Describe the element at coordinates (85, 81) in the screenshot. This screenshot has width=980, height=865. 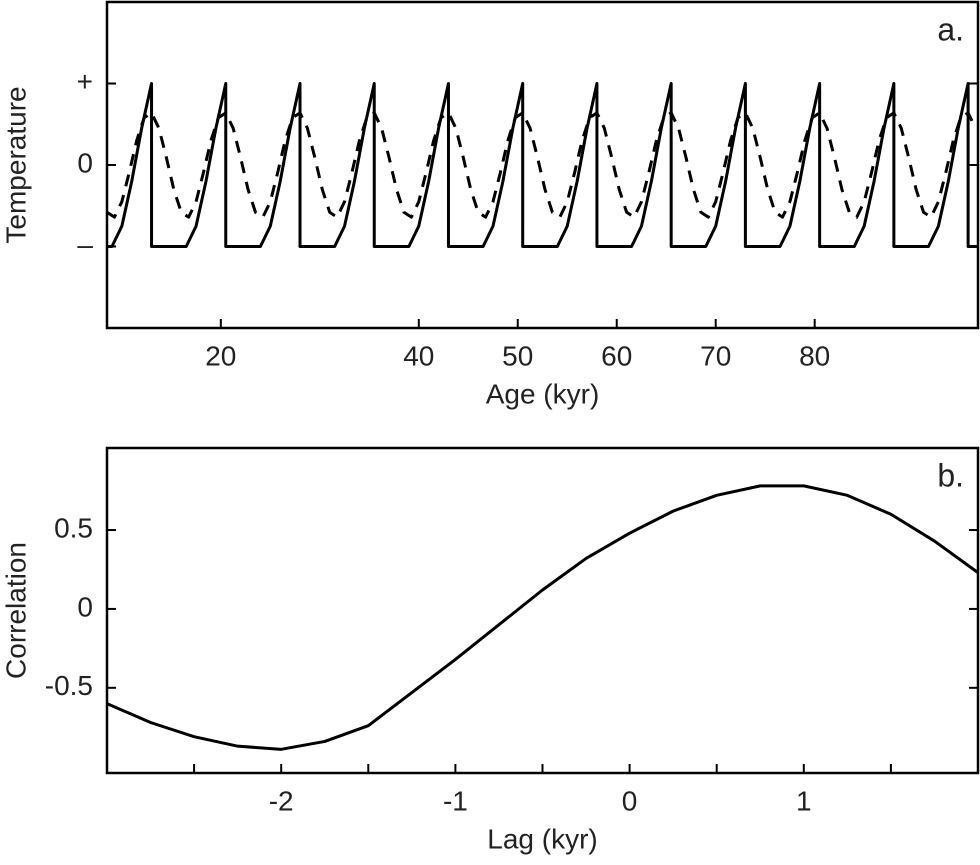
I see `y-tick-label: +` at that location.